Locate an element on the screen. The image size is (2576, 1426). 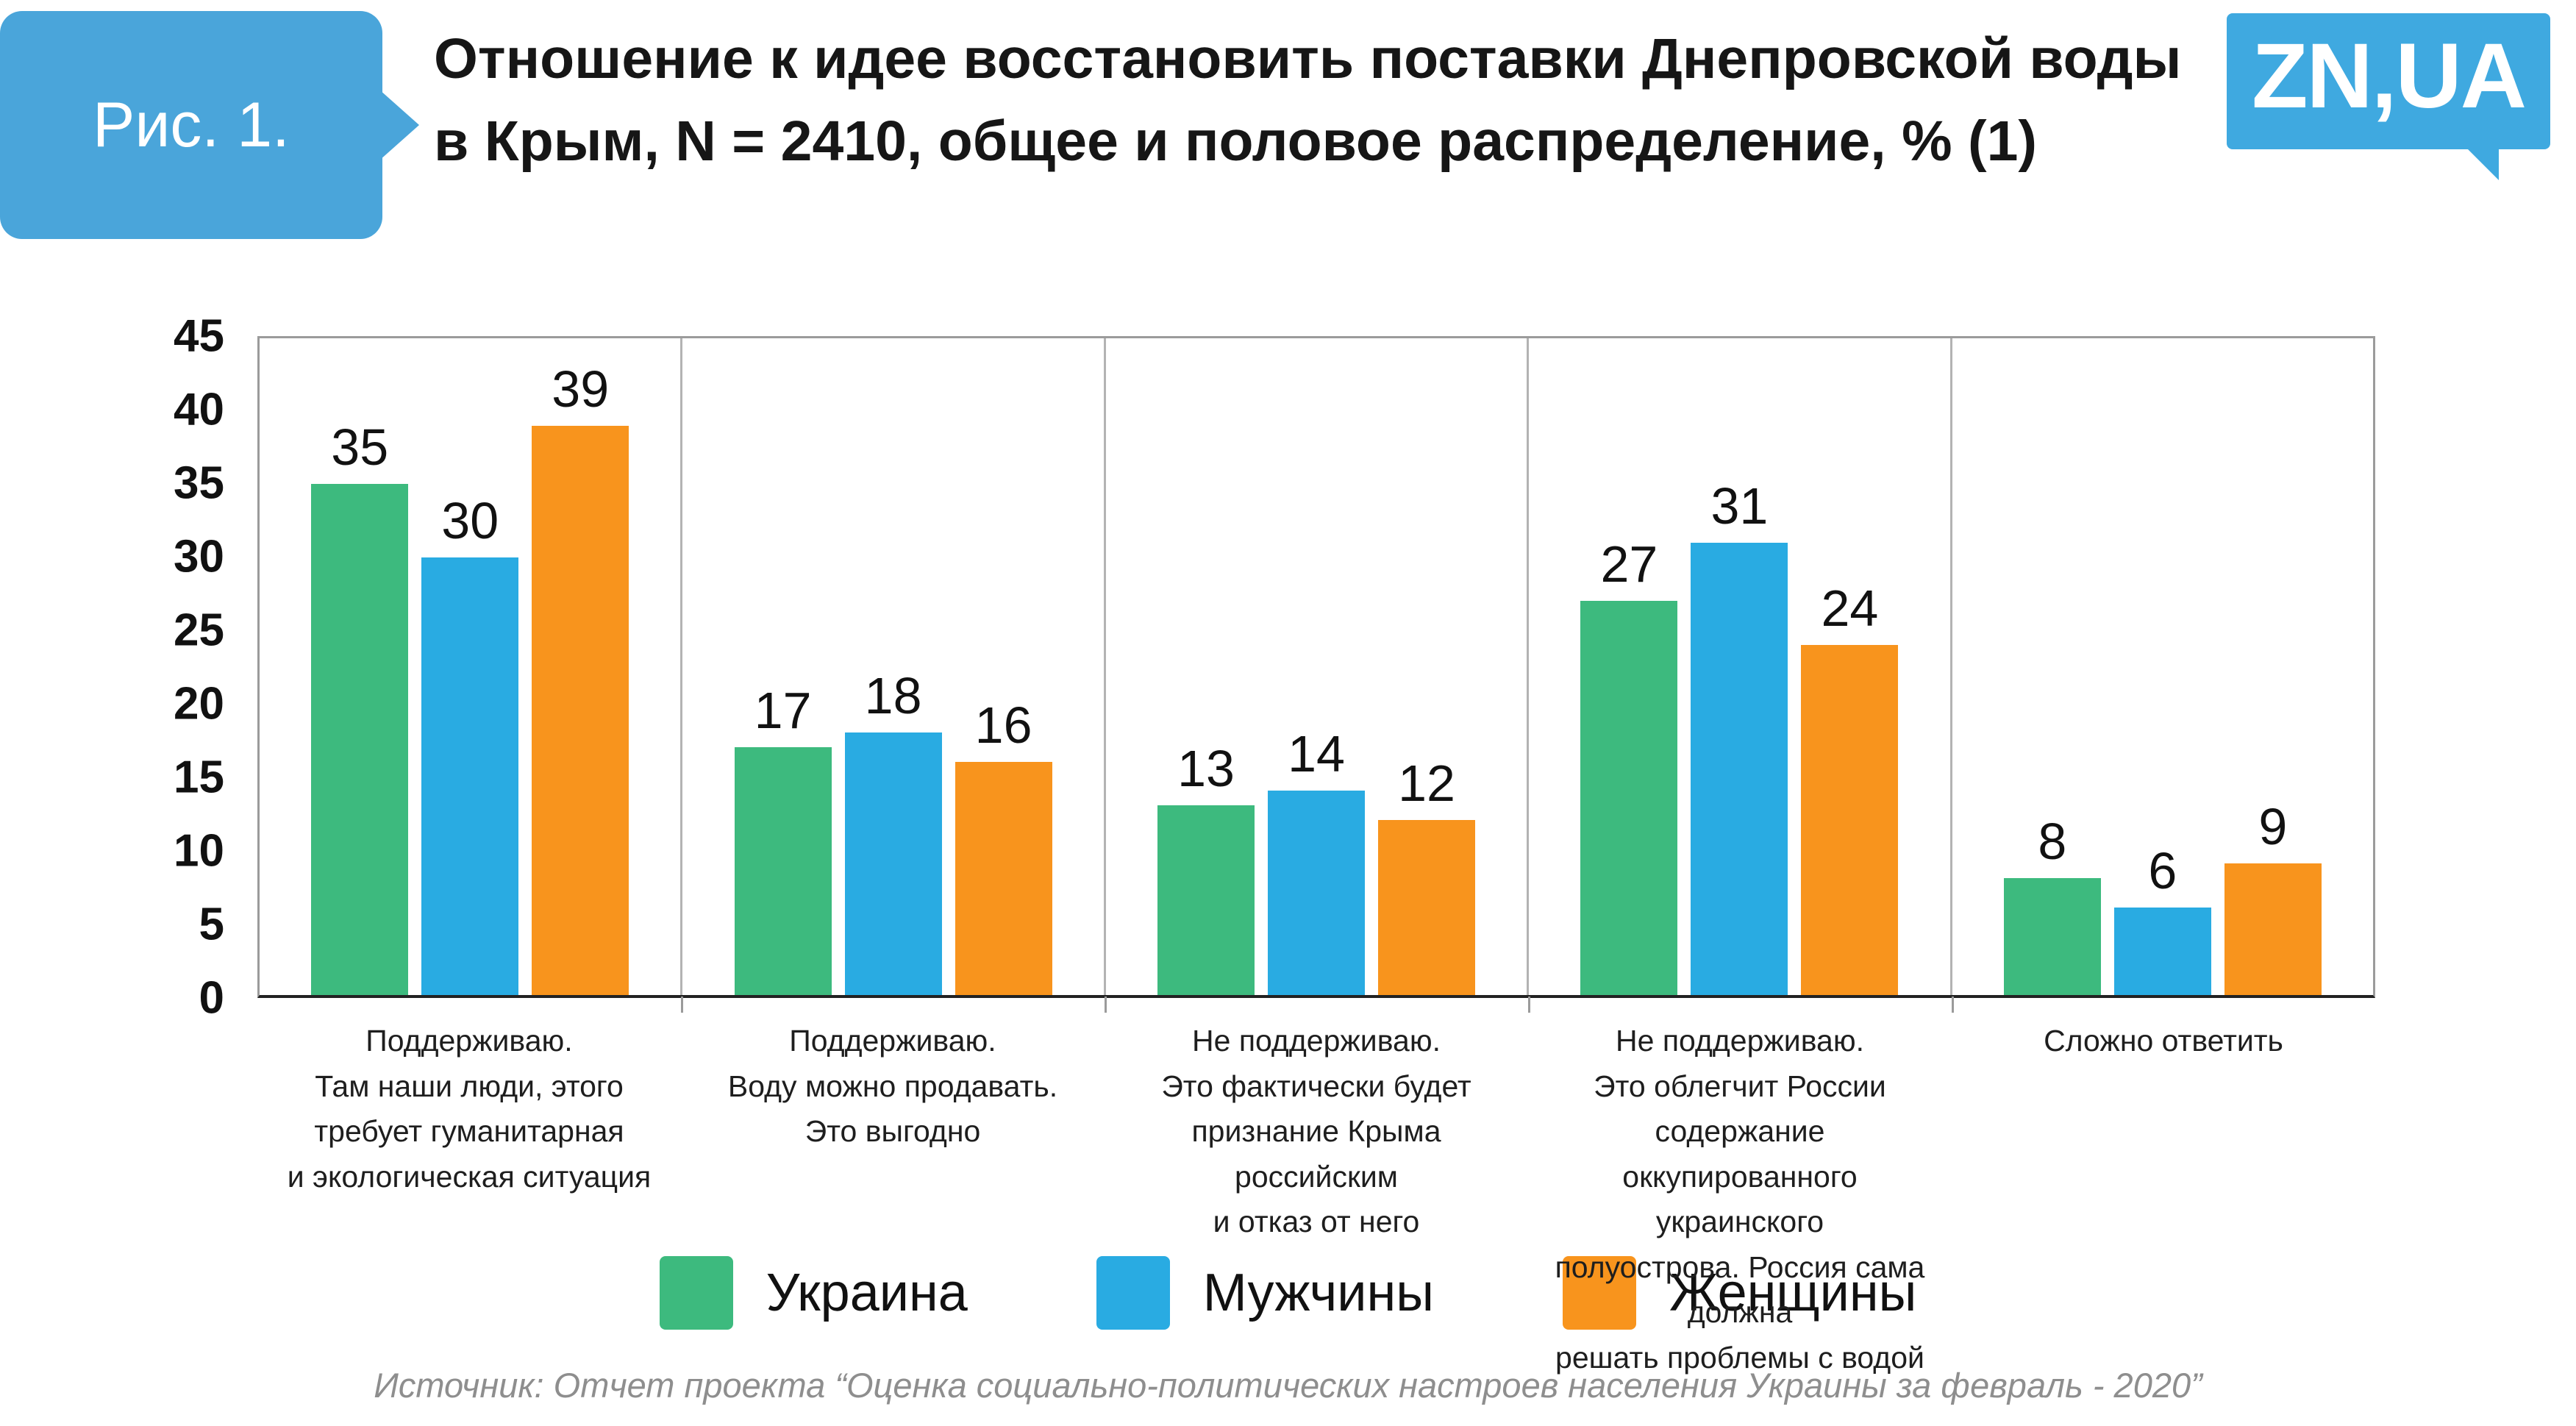
category-label-line: Это облегчит России содержание is located at coordinates (1740, 1109).